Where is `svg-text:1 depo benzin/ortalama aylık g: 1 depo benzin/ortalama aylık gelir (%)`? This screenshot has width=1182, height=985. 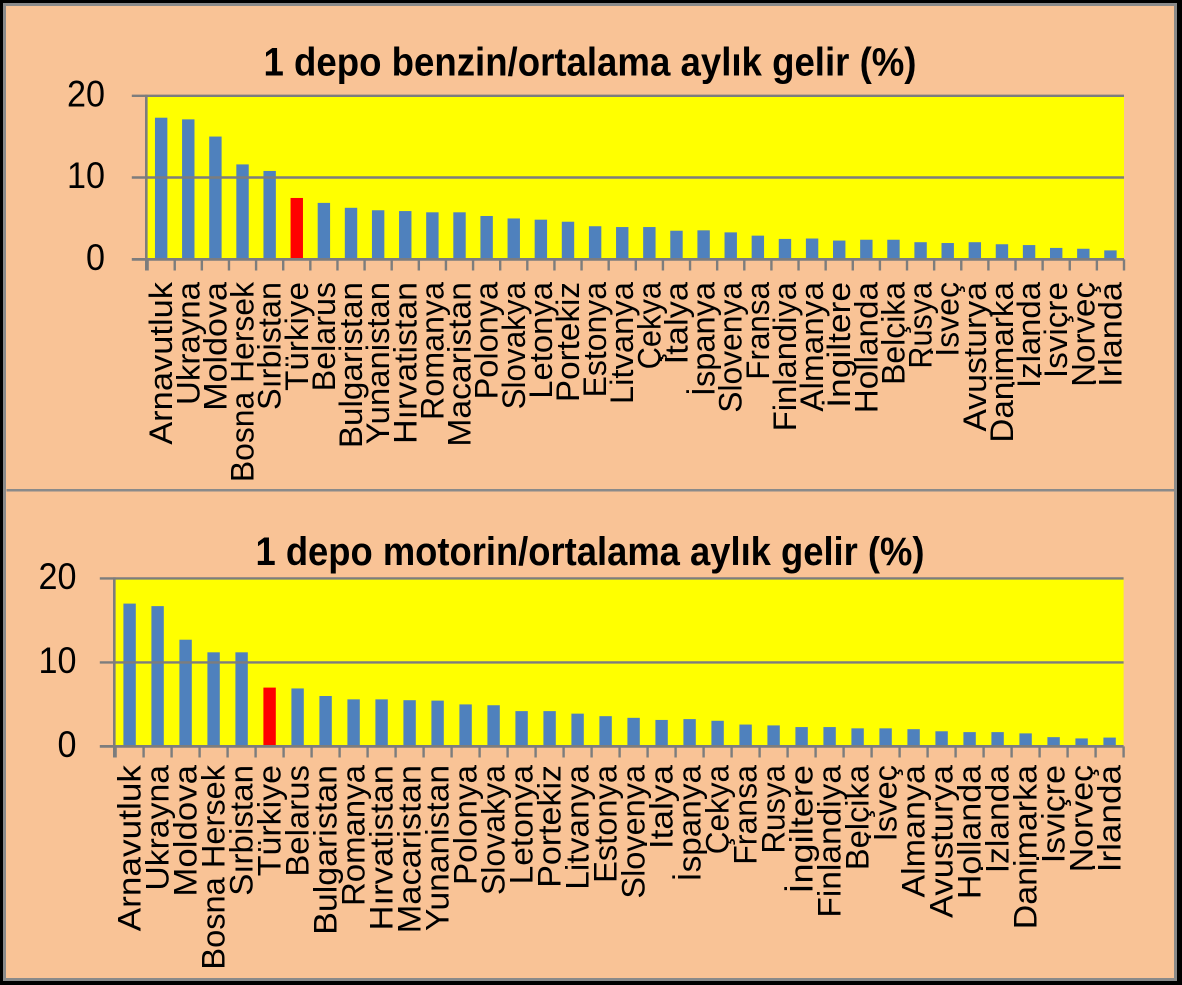
svg-text:1 depo benzin/ortalama aylık g: 1 depo benzin/ortalama aylık gelir (%) is located at coordinates (590, 63).